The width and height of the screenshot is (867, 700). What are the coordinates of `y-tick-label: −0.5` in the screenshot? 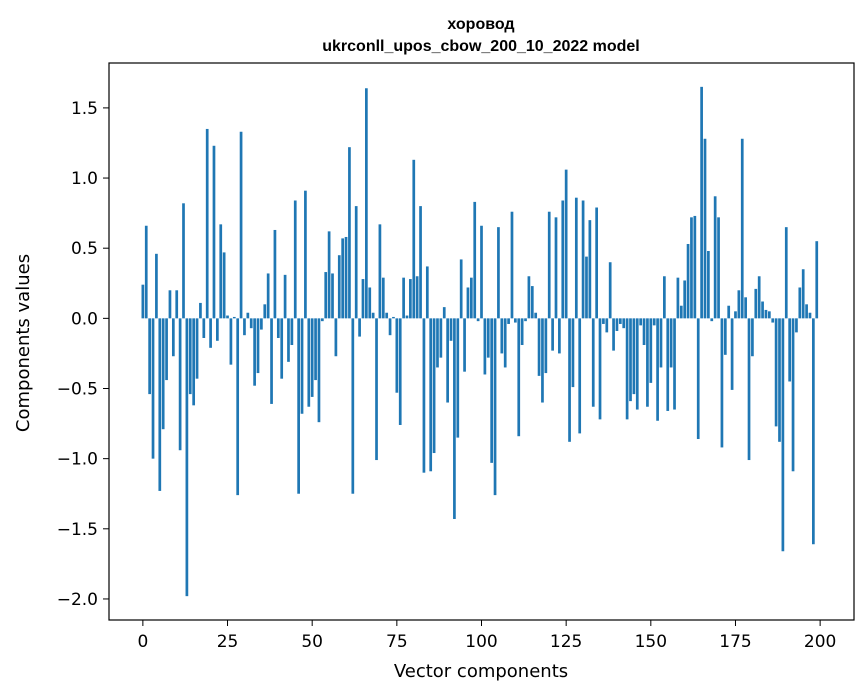 It's located at (77, 390).